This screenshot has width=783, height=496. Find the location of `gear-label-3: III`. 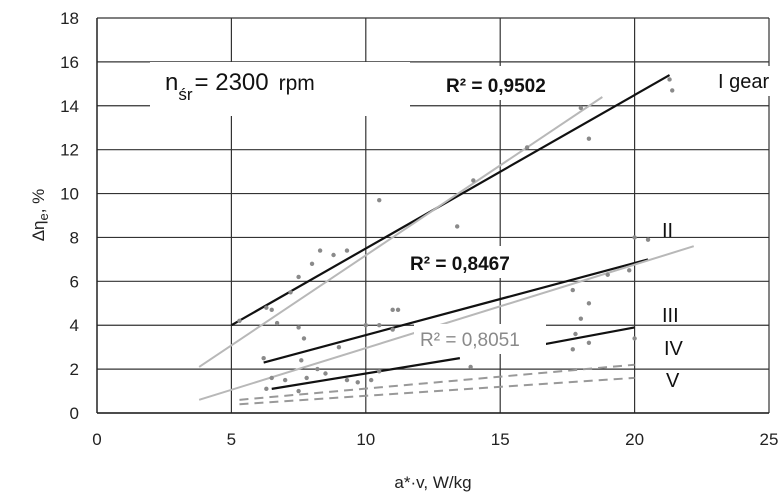

gear-label-3: III is located at coordinates (670, 316).